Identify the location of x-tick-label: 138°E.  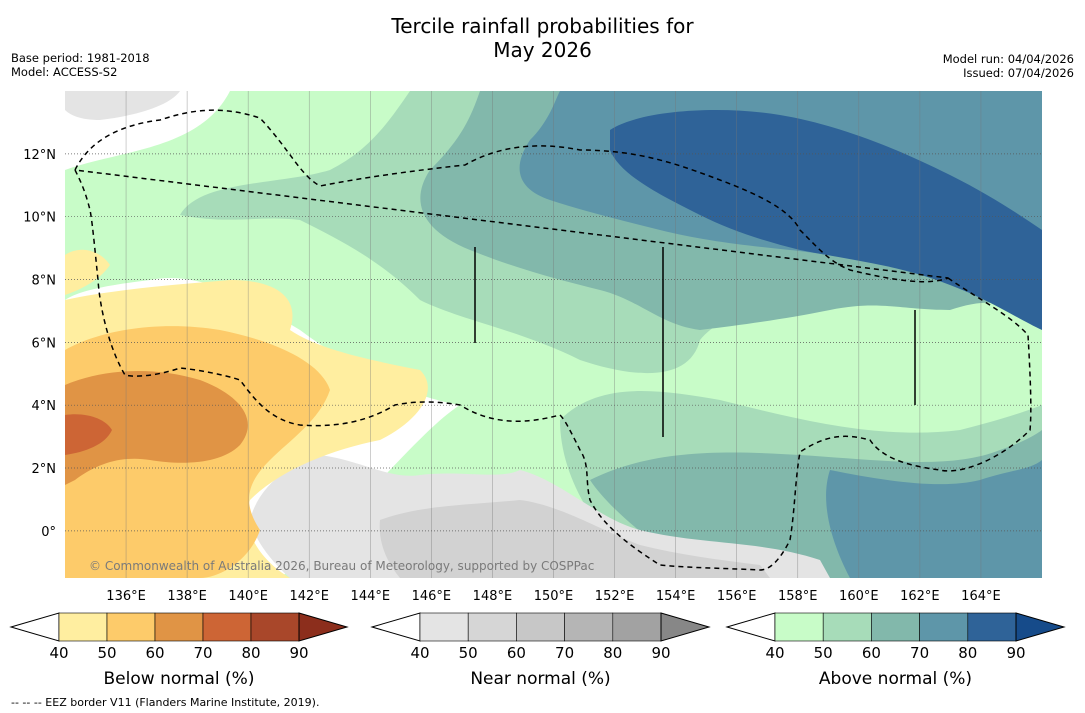
(187, 596).